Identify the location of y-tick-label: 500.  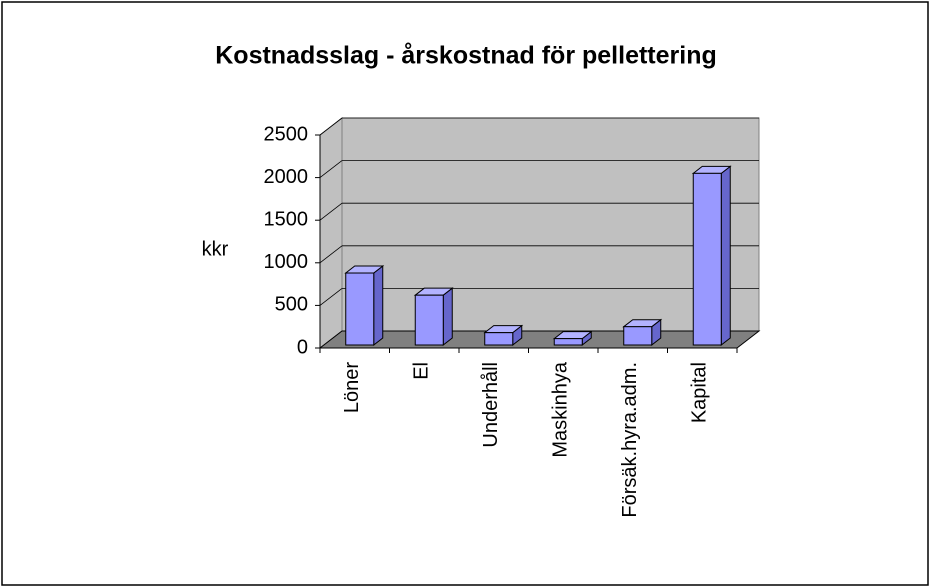
(291, 305).